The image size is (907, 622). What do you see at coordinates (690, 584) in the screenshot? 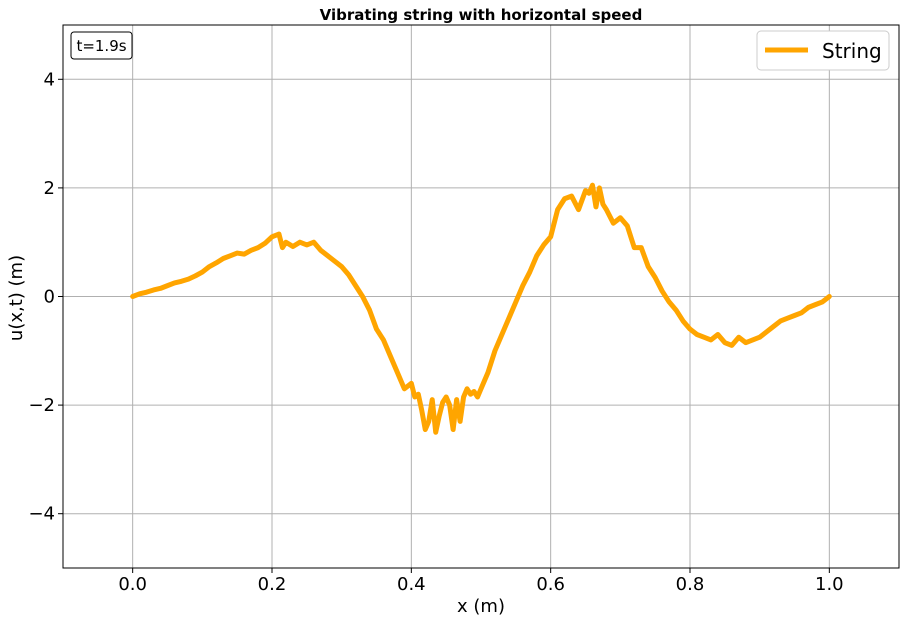
I see `x-tick-label: 0.8` at bounding box center [690, 584].